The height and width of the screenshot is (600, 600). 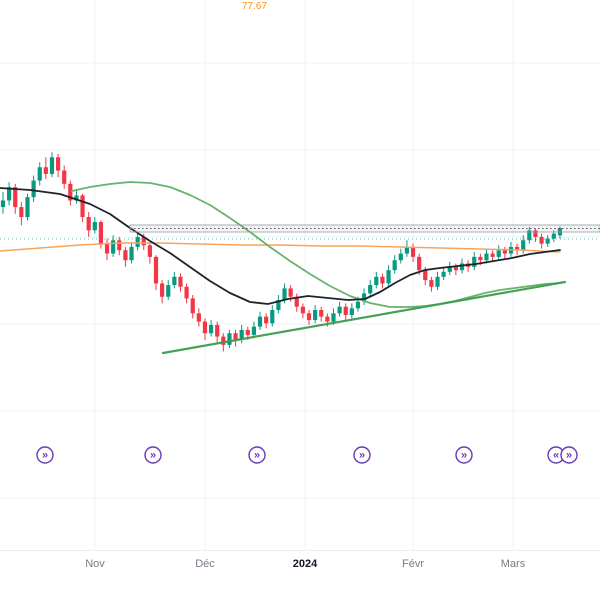 What do you see at coordinates (95, 564) in the screenshot?
I see `time-axis-label-nov: Nov` at bounding box center [95, 564].